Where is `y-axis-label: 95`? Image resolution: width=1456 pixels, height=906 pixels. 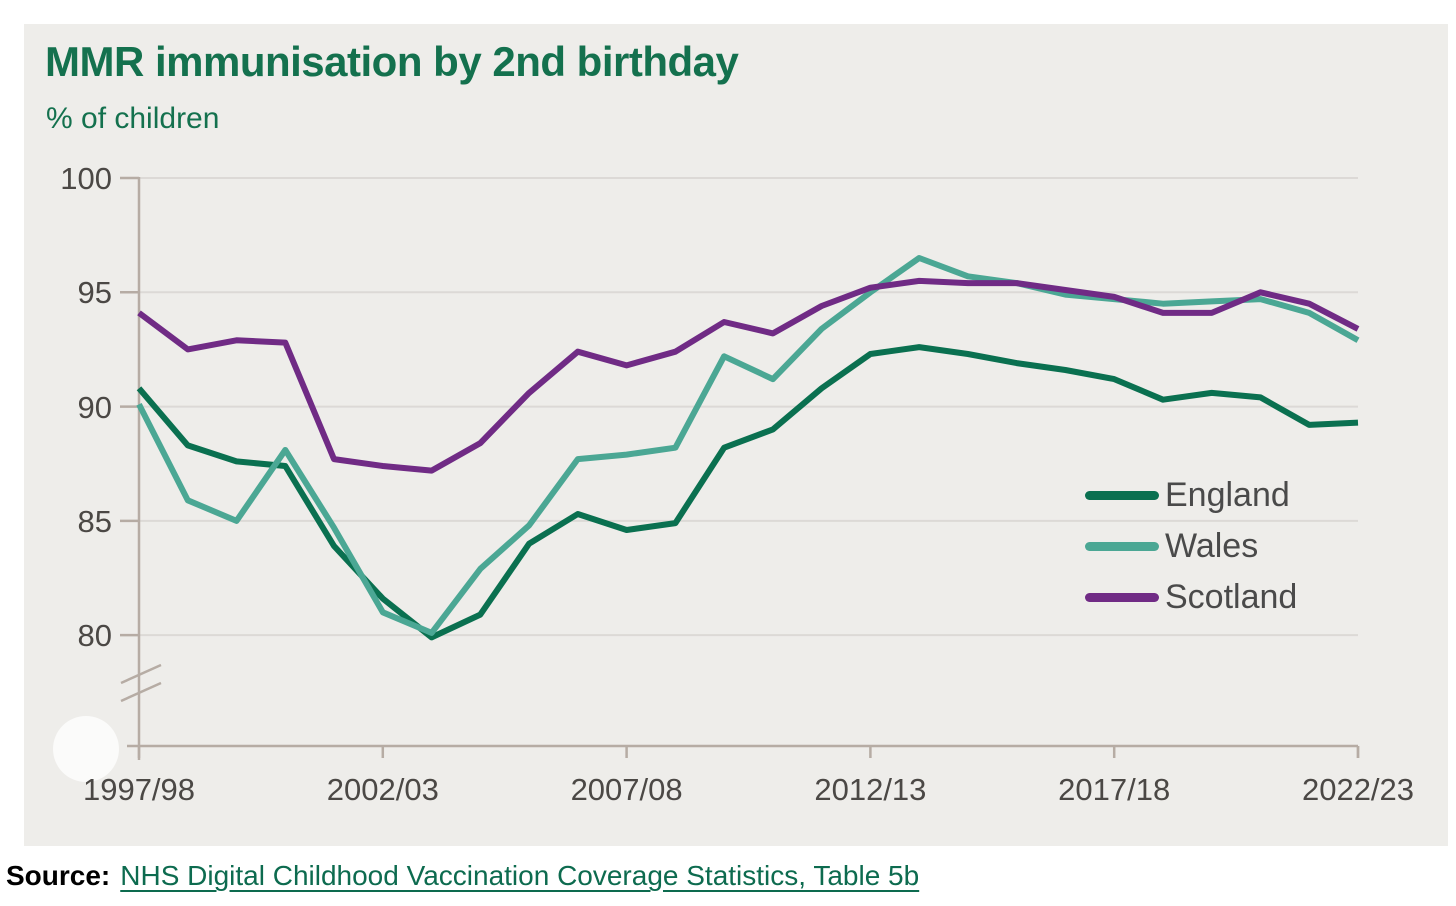
y-axis-label: 95 is located at coordinates (94, 293).